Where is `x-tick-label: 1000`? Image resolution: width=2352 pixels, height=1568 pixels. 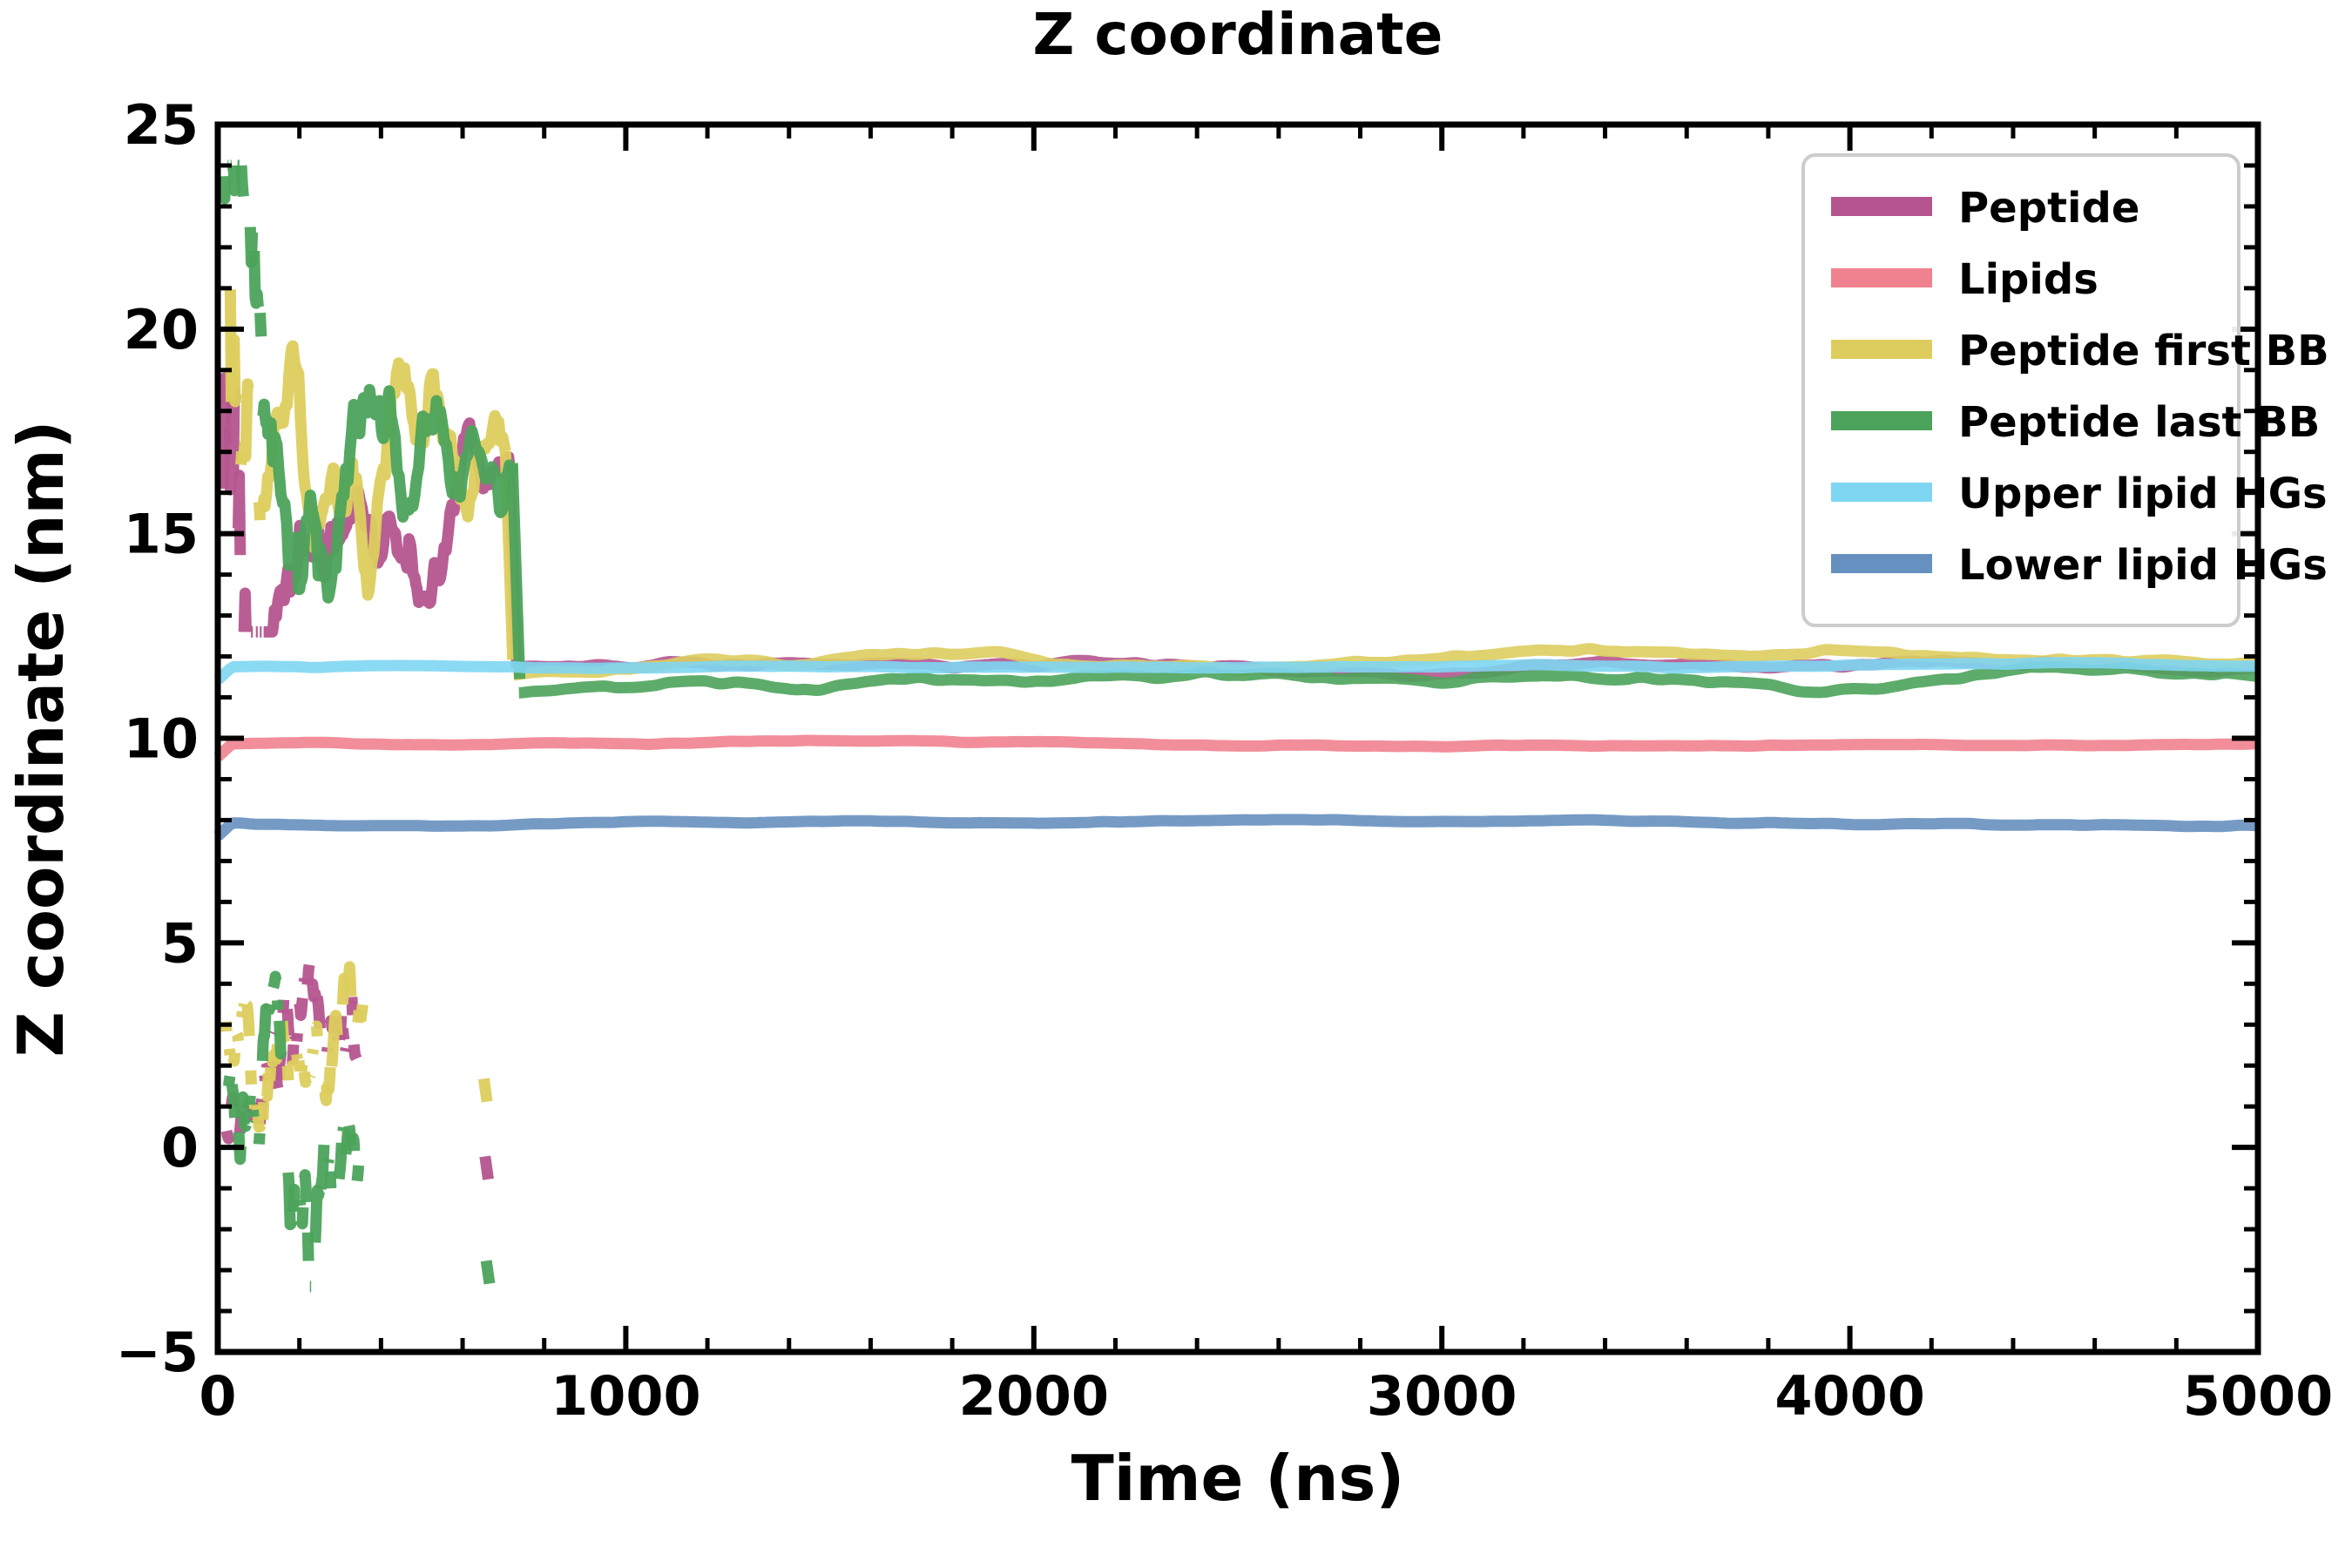
x-tick-label: 1000 is located at coordinates (626, 1396).